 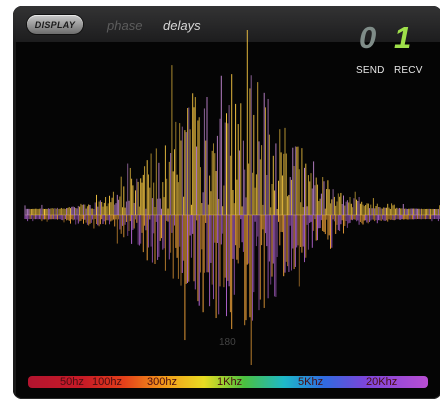 What do you see at coordinates (107, 382) in the screenshot?
I see `legend-label-100hz: 100hz` at bounding box center [107, 382].